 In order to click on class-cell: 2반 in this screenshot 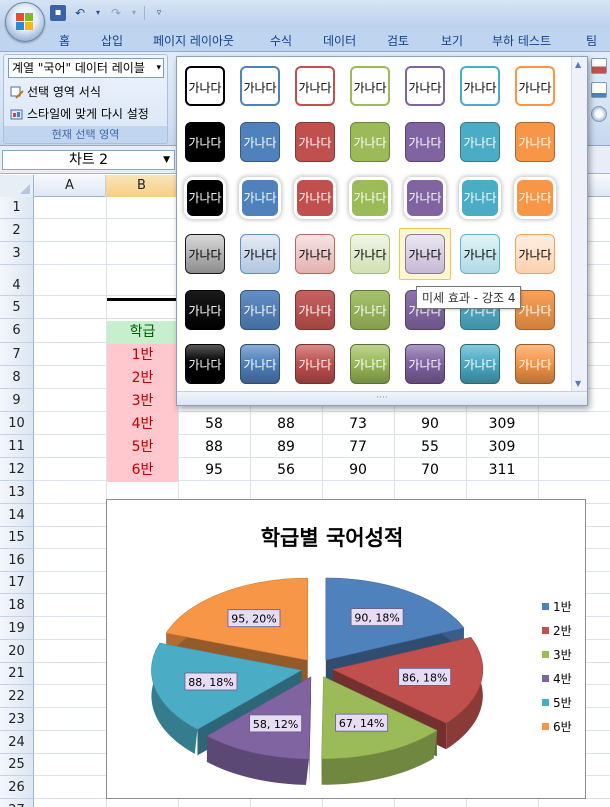, I will do `click(142, 378)`.